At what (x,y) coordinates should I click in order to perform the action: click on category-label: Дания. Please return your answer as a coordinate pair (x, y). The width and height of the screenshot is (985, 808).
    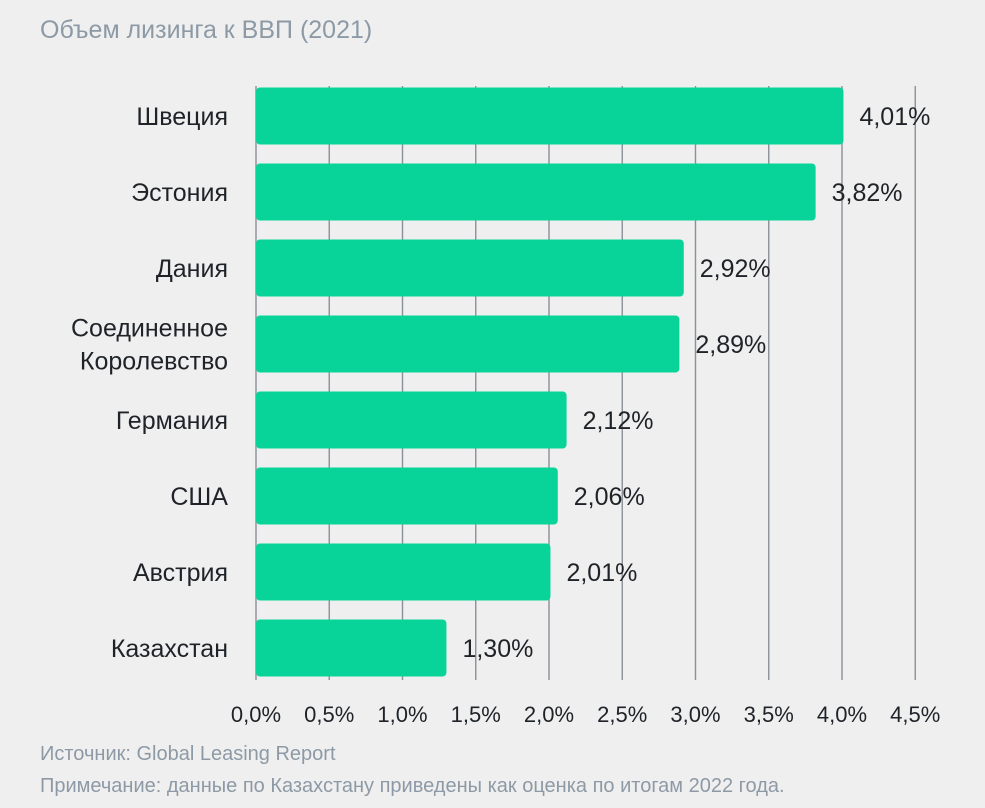
    Looking at the image, I should click on (192, 269).